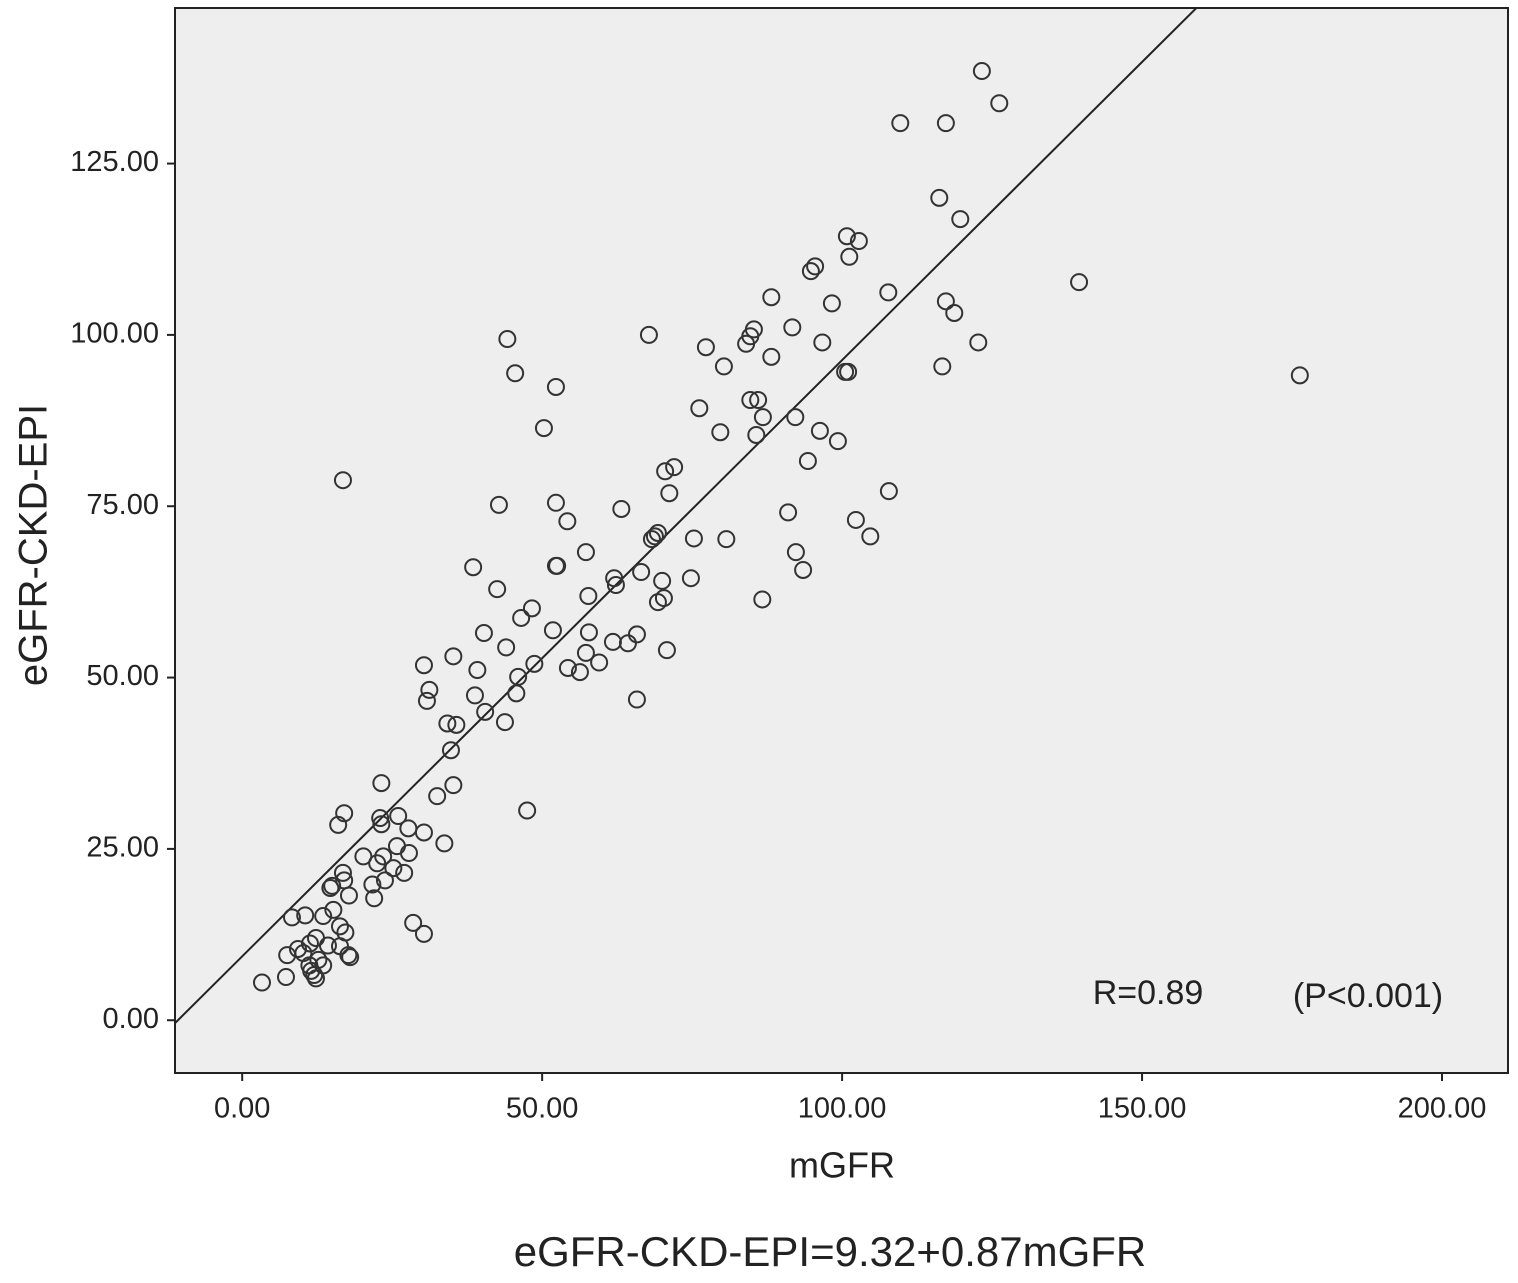 This screenshot has width=1518, height=1283. I want to click on y-axis-label: eGFR-CKD-EPI, so click(34, 545).